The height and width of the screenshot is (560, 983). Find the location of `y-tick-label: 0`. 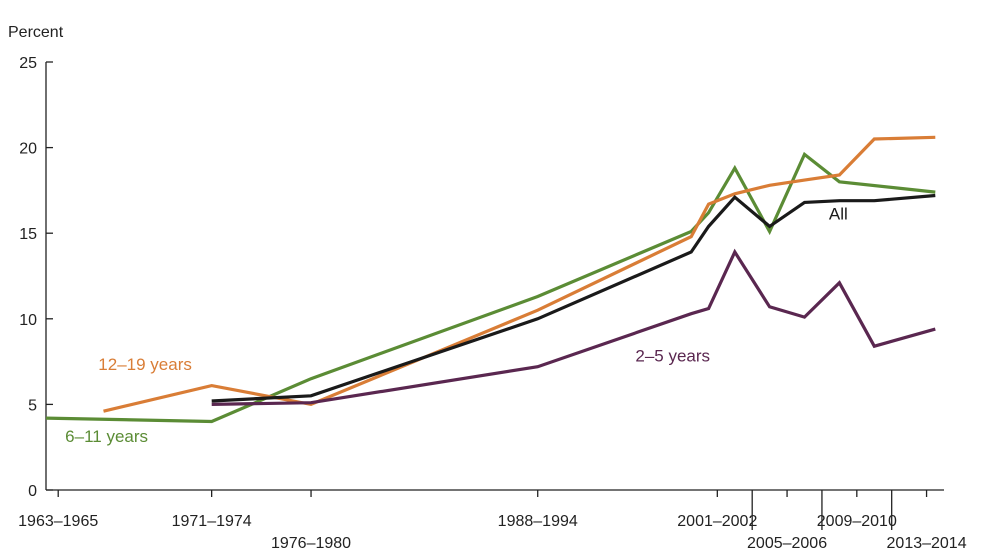

y-tick-label: 0 is located at coordinates (32, 491).